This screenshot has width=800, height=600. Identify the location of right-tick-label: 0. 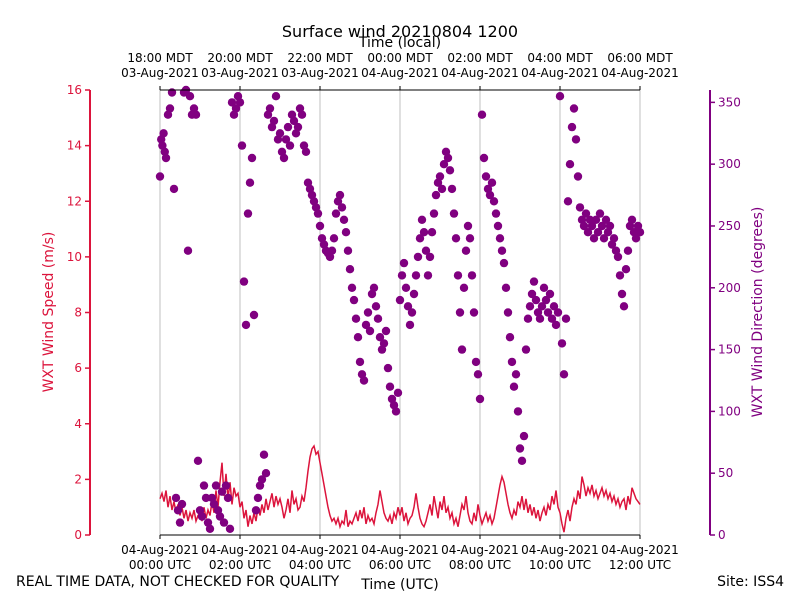
(722, 535).